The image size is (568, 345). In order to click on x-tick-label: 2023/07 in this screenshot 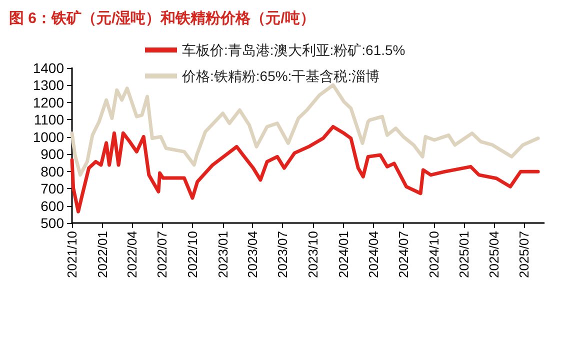, I will do `click(282, 254)`.